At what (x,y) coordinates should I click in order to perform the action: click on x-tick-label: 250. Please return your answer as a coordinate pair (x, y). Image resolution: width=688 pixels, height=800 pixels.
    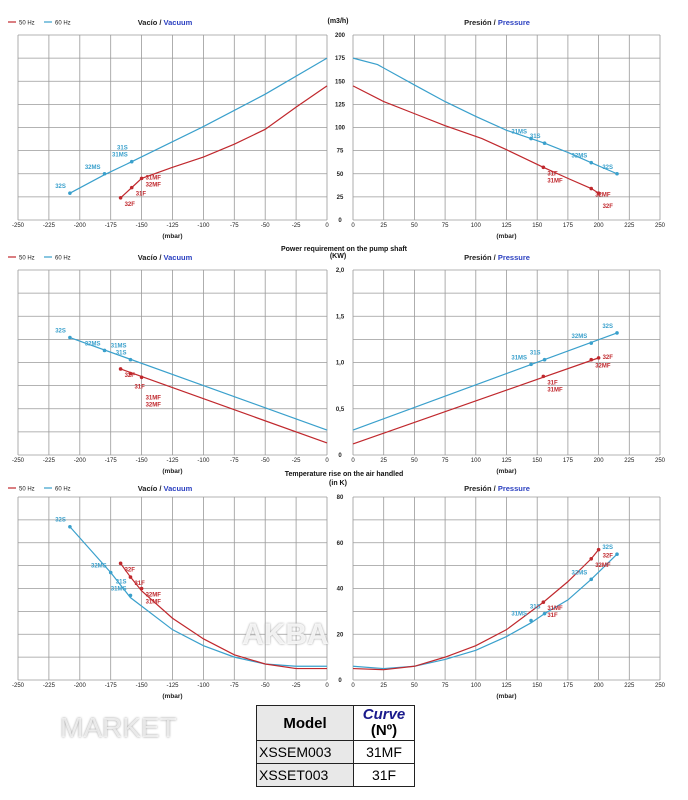
    Looking at the image, I should click on (660, 686).